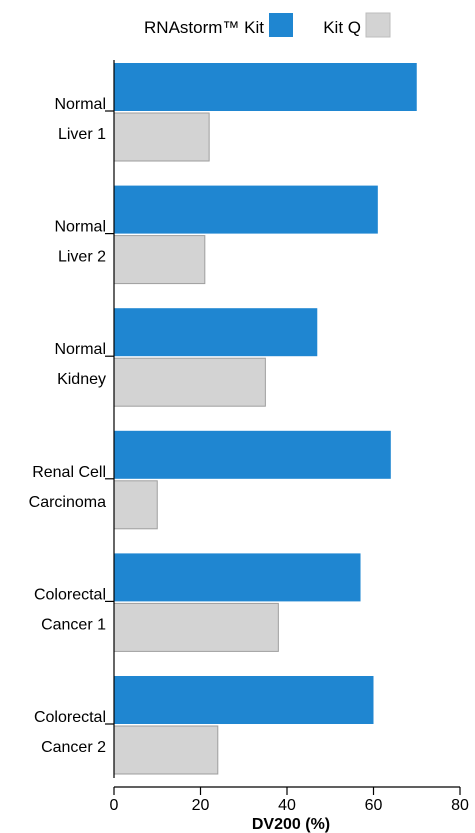 Image resolution: width=475 pixels, height=833 pixels. Describe the element at coordinates (80, 227) in the screenshot. I see `category-label-2-line-1: Normal` at that location.